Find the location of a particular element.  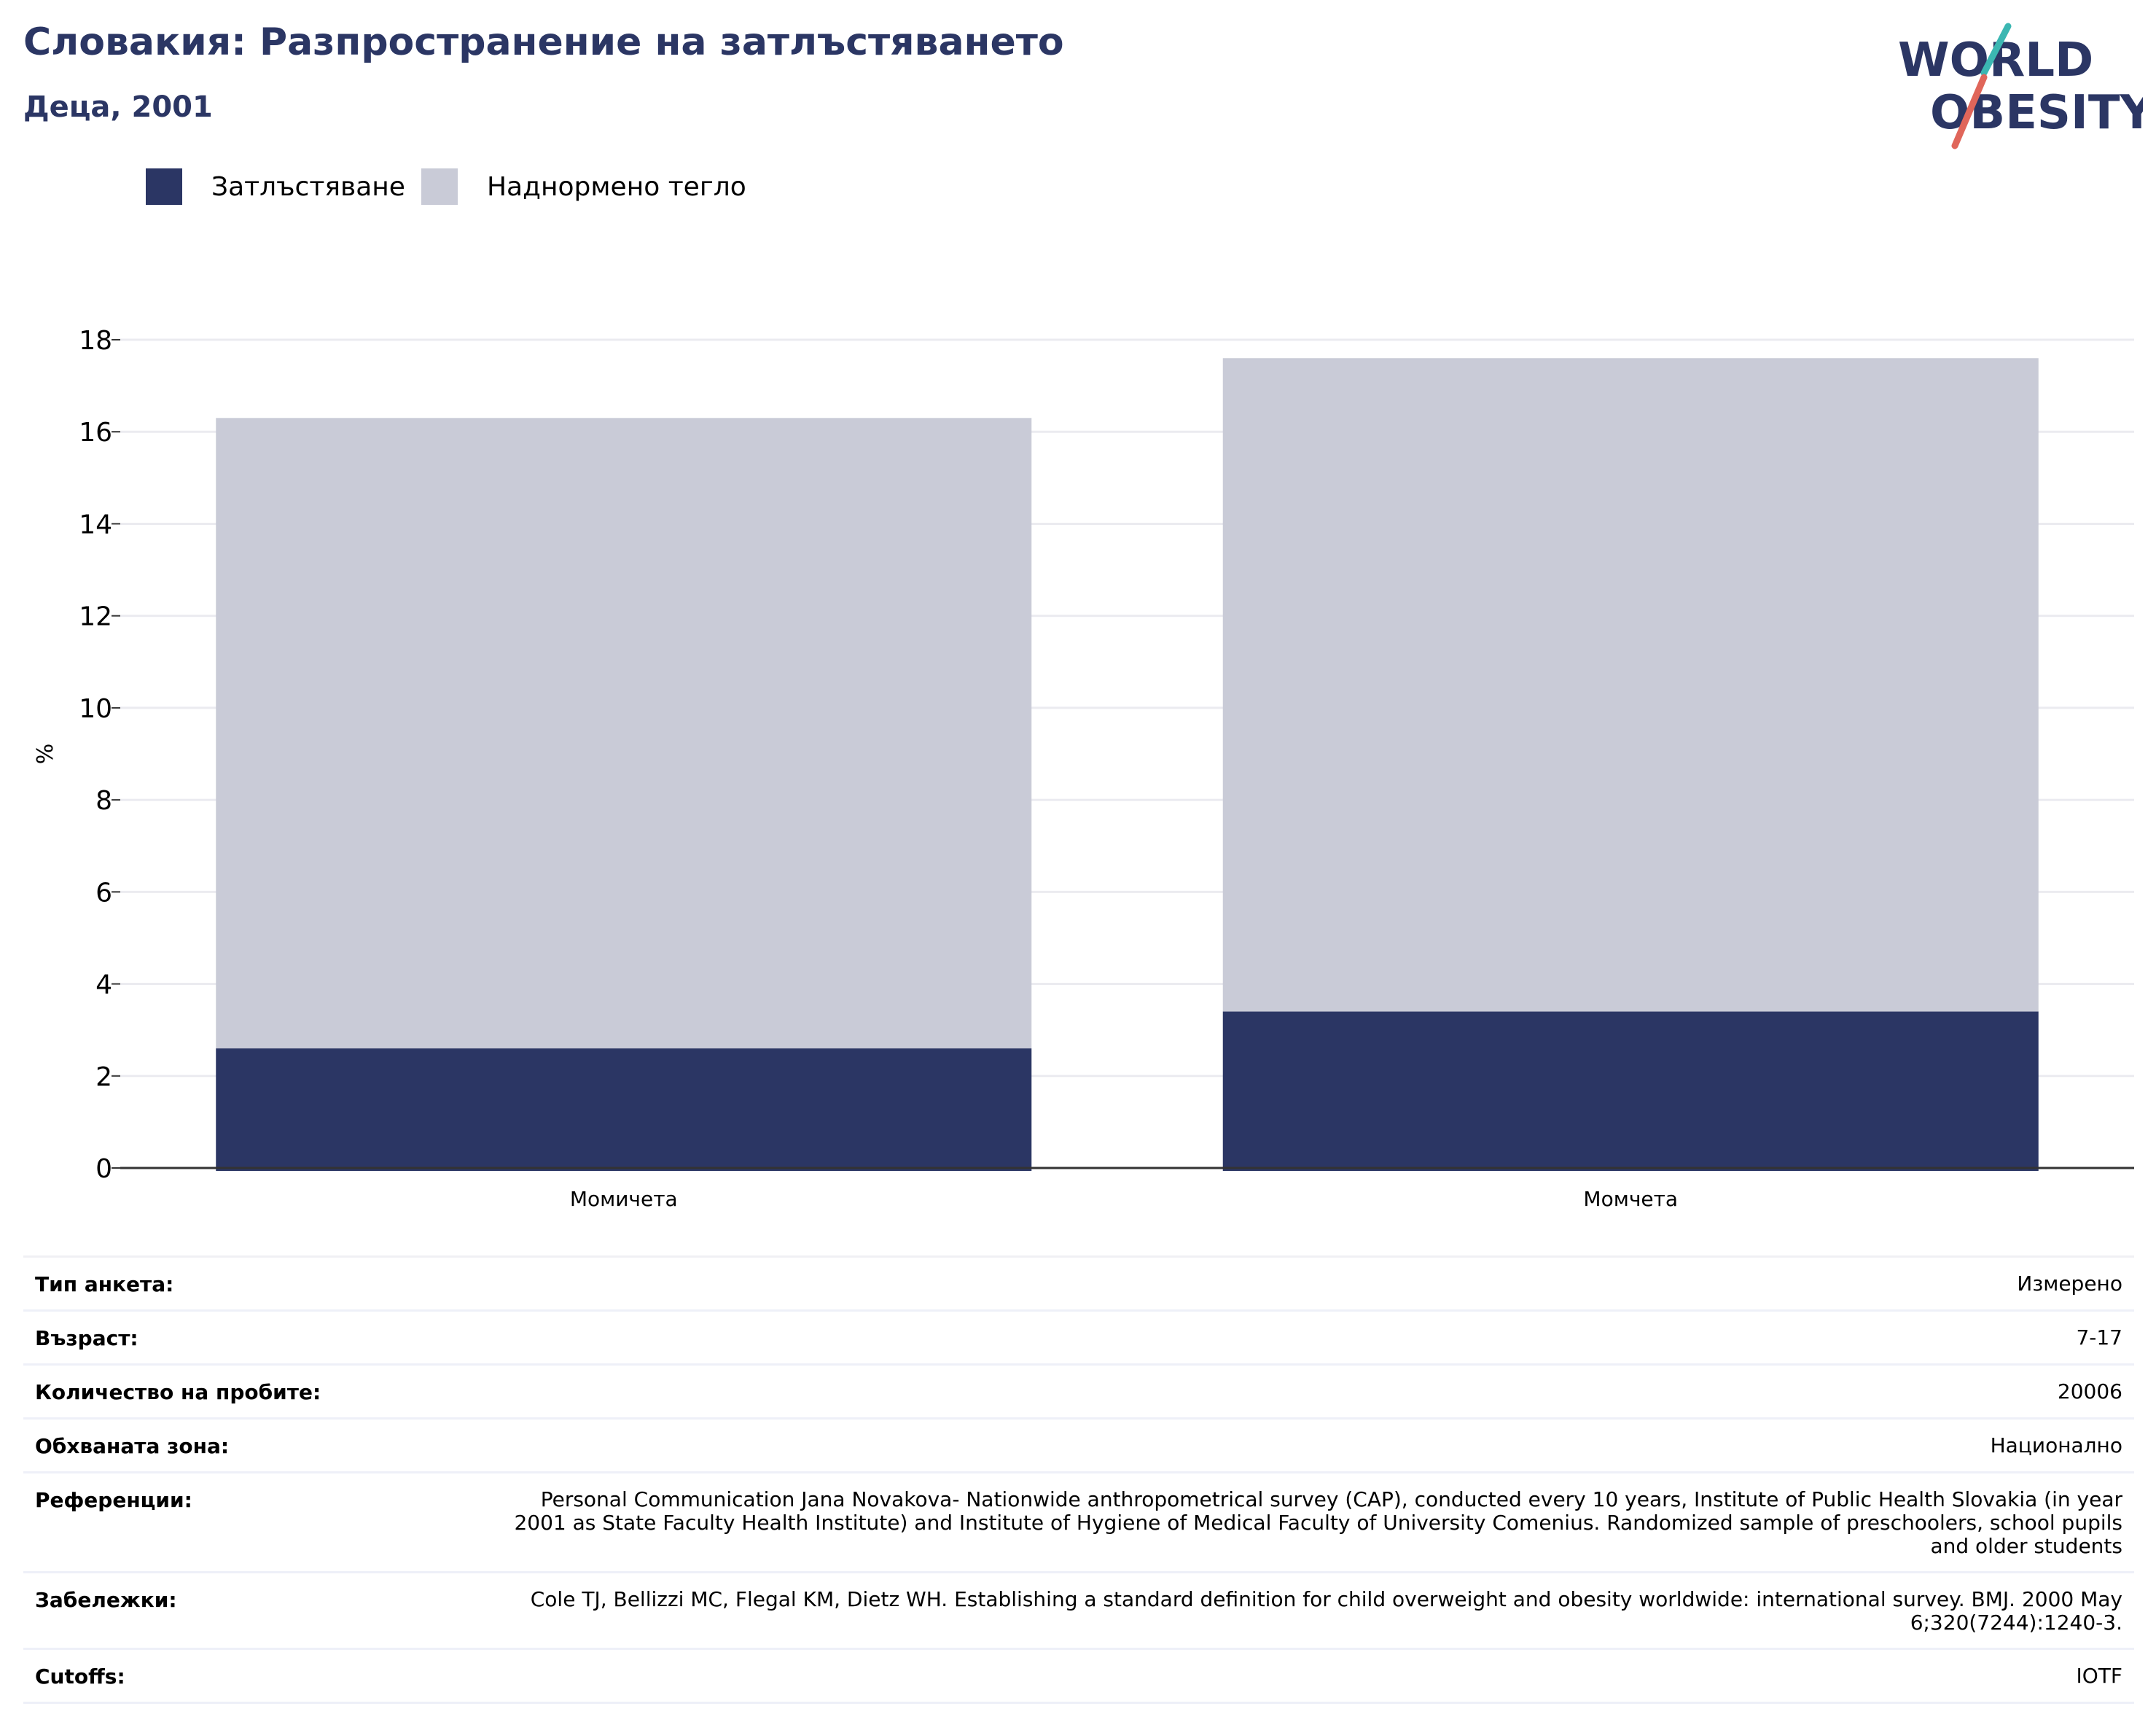

y-tick-label: 16 is located at coordinates (96, 433).